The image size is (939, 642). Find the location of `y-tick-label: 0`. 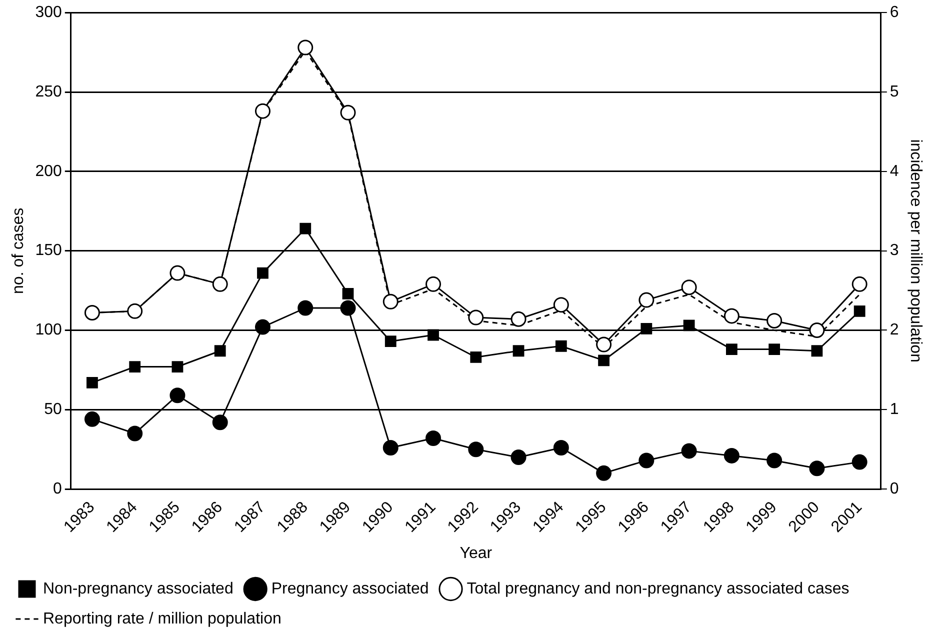

y-tick-label: 0 is located at coordinates (57, 489).